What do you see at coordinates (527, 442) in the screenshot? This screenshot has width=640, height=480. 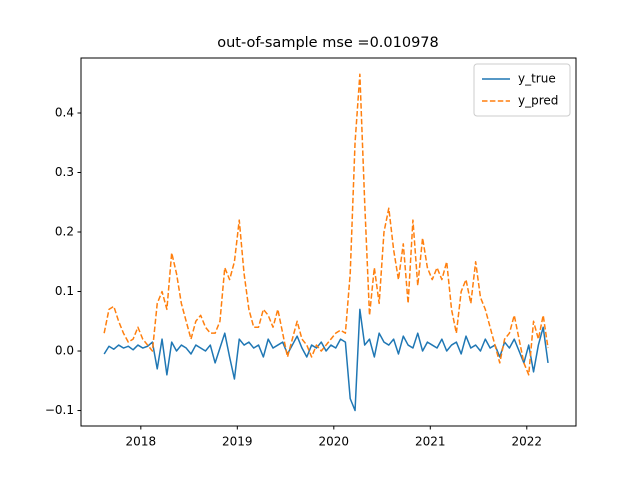 I see `x-tick-label: 2022` at bounding box center [527, 442].